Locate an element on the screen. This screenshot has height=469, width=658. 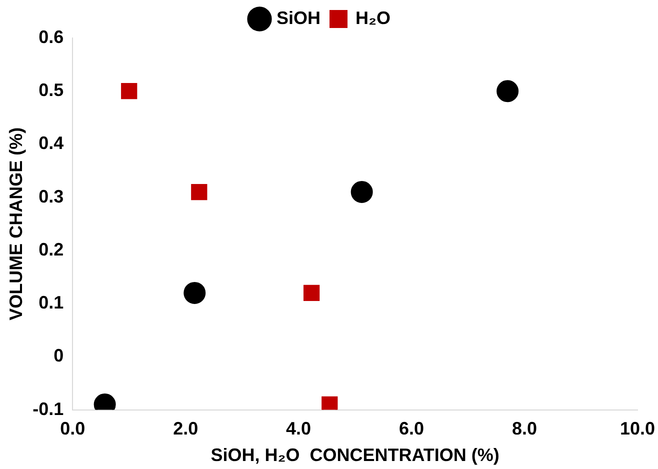
y-tick-label: 0.1 is located at coordinates (51, 302).